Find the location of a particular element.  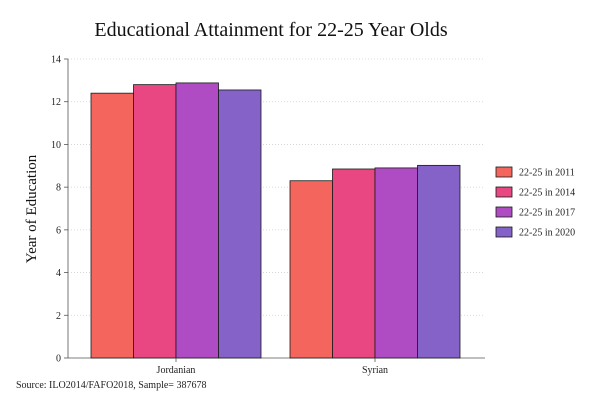

x-tick-label: Jordanian is located at coordinates (176, 370).